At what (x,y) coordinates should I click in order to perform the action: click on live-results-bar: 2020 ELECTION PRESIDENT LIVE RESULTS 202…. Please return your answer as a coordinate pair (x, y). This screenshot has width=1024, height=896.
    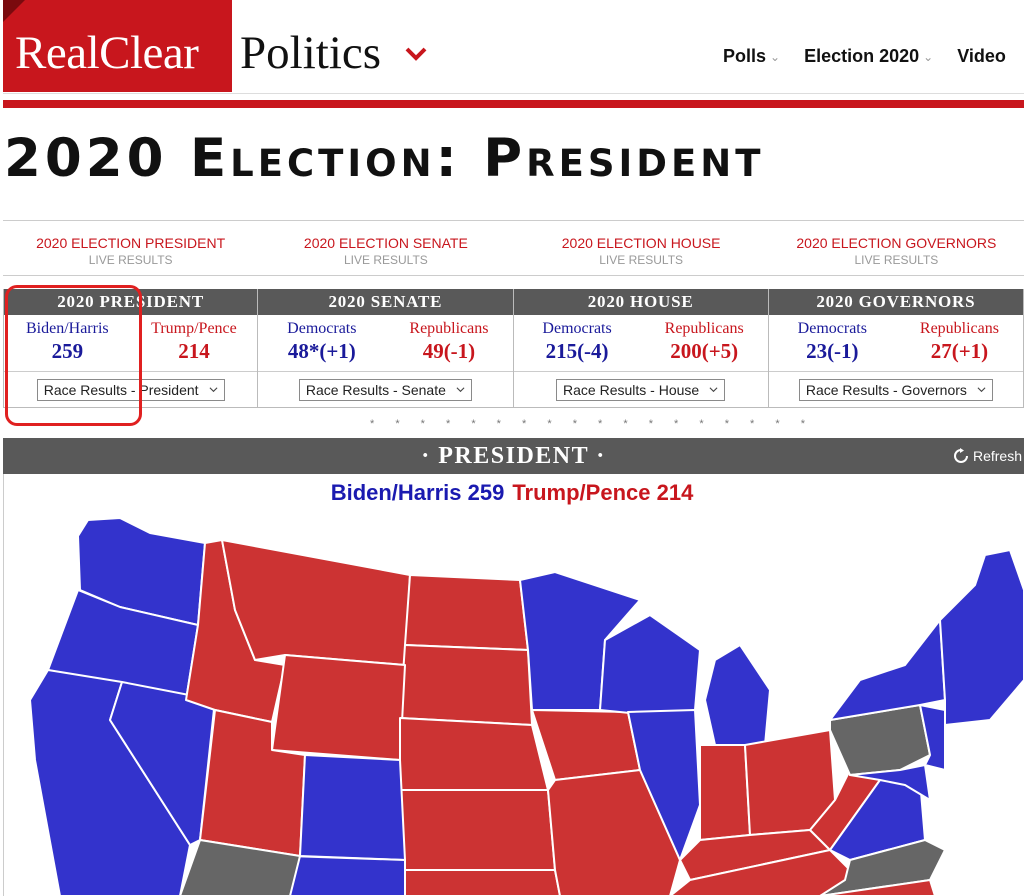
    Looking at the image, I should click on (513, 248).